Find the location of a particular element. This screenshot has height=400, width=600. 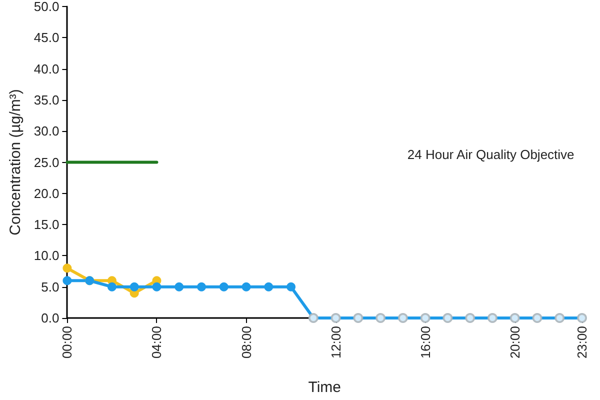

x-tick-label: 23:00 is located at coordinates (582, 342).